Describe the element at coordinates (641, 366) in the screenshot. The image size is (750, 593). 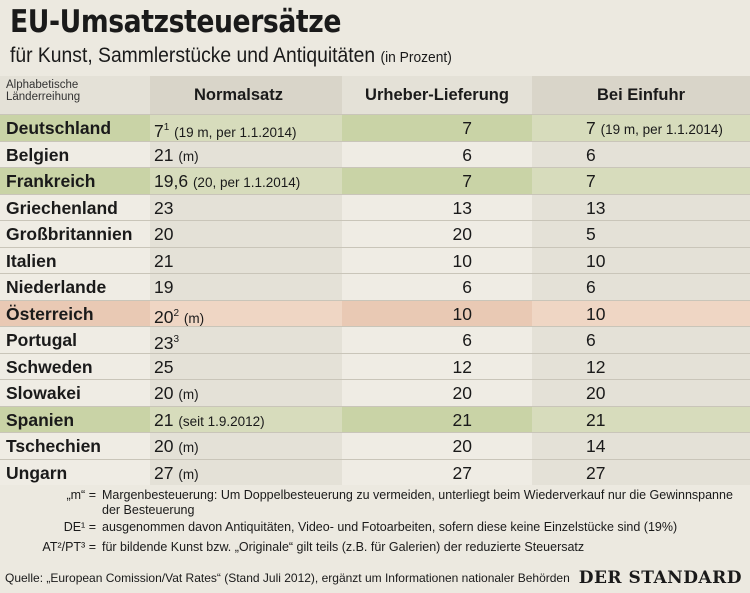
I see `cell-einfuhr: 12` at that location.